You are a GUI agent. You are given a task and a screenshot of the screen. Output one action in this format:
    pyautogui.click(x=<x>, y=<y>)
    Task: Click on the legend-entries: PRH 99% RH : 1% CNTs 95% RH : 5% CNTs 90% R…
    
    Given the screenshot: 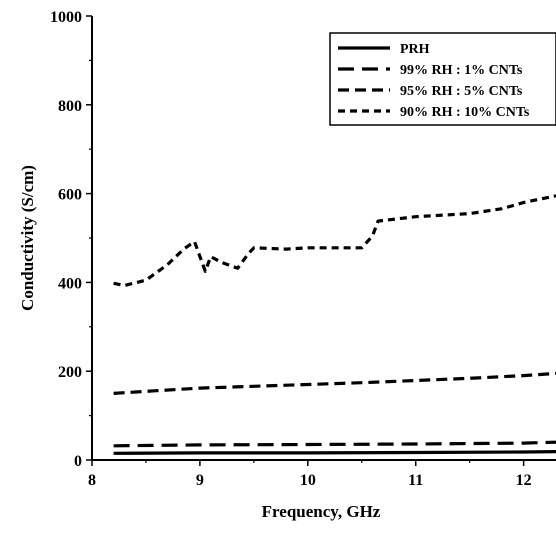 What is the action you would take?
    pyautogui.click(x=434, y=81)
    